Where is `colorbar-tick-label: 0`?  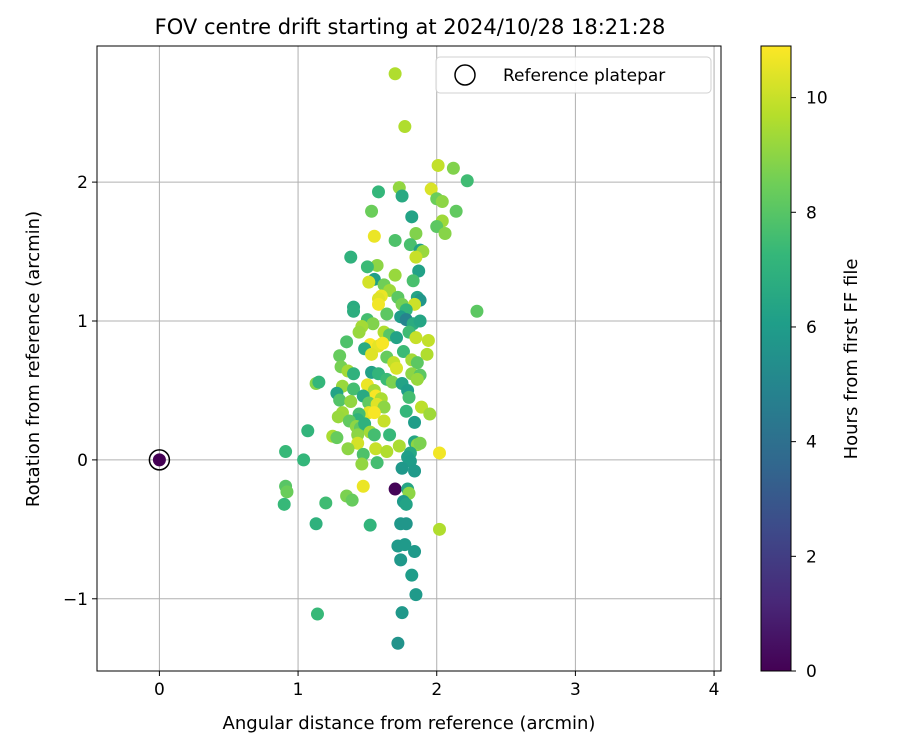
colorbar-tick-label: 0 is located at coordinates (811, 672).